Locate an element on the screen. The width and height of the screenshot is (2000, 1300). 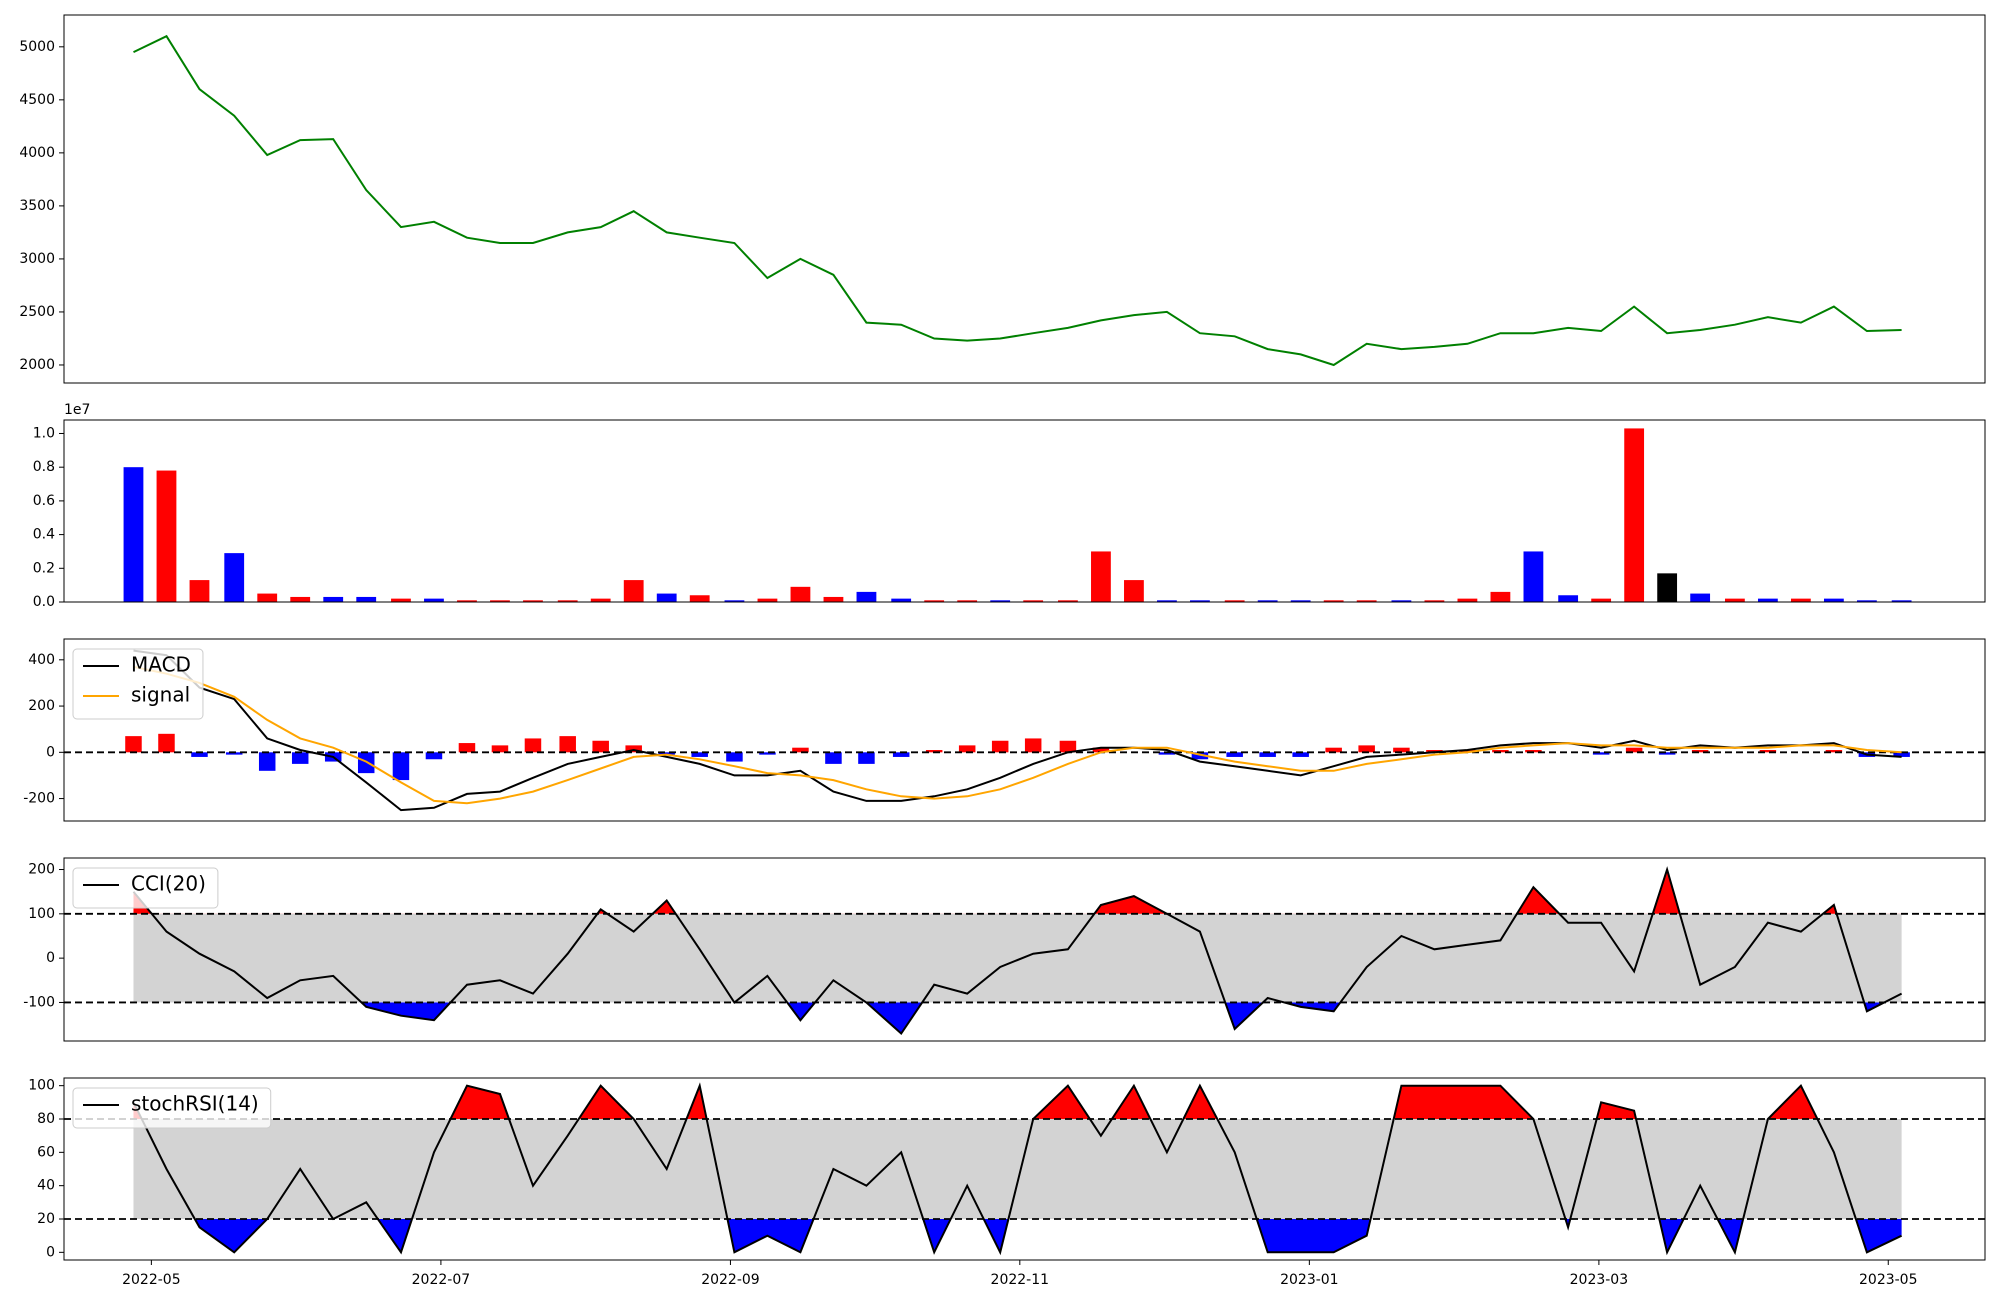
y-tick-label: 2500 is located at coordinates (37, 312).